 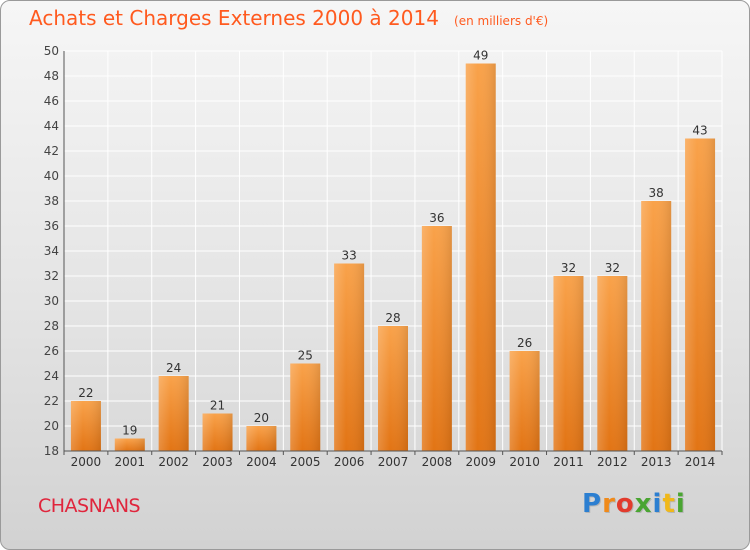 What do you see at coordinates (437, 462) in the screenshot?
I see `x-tick-label: 2008` at bounding box center [437, 462].